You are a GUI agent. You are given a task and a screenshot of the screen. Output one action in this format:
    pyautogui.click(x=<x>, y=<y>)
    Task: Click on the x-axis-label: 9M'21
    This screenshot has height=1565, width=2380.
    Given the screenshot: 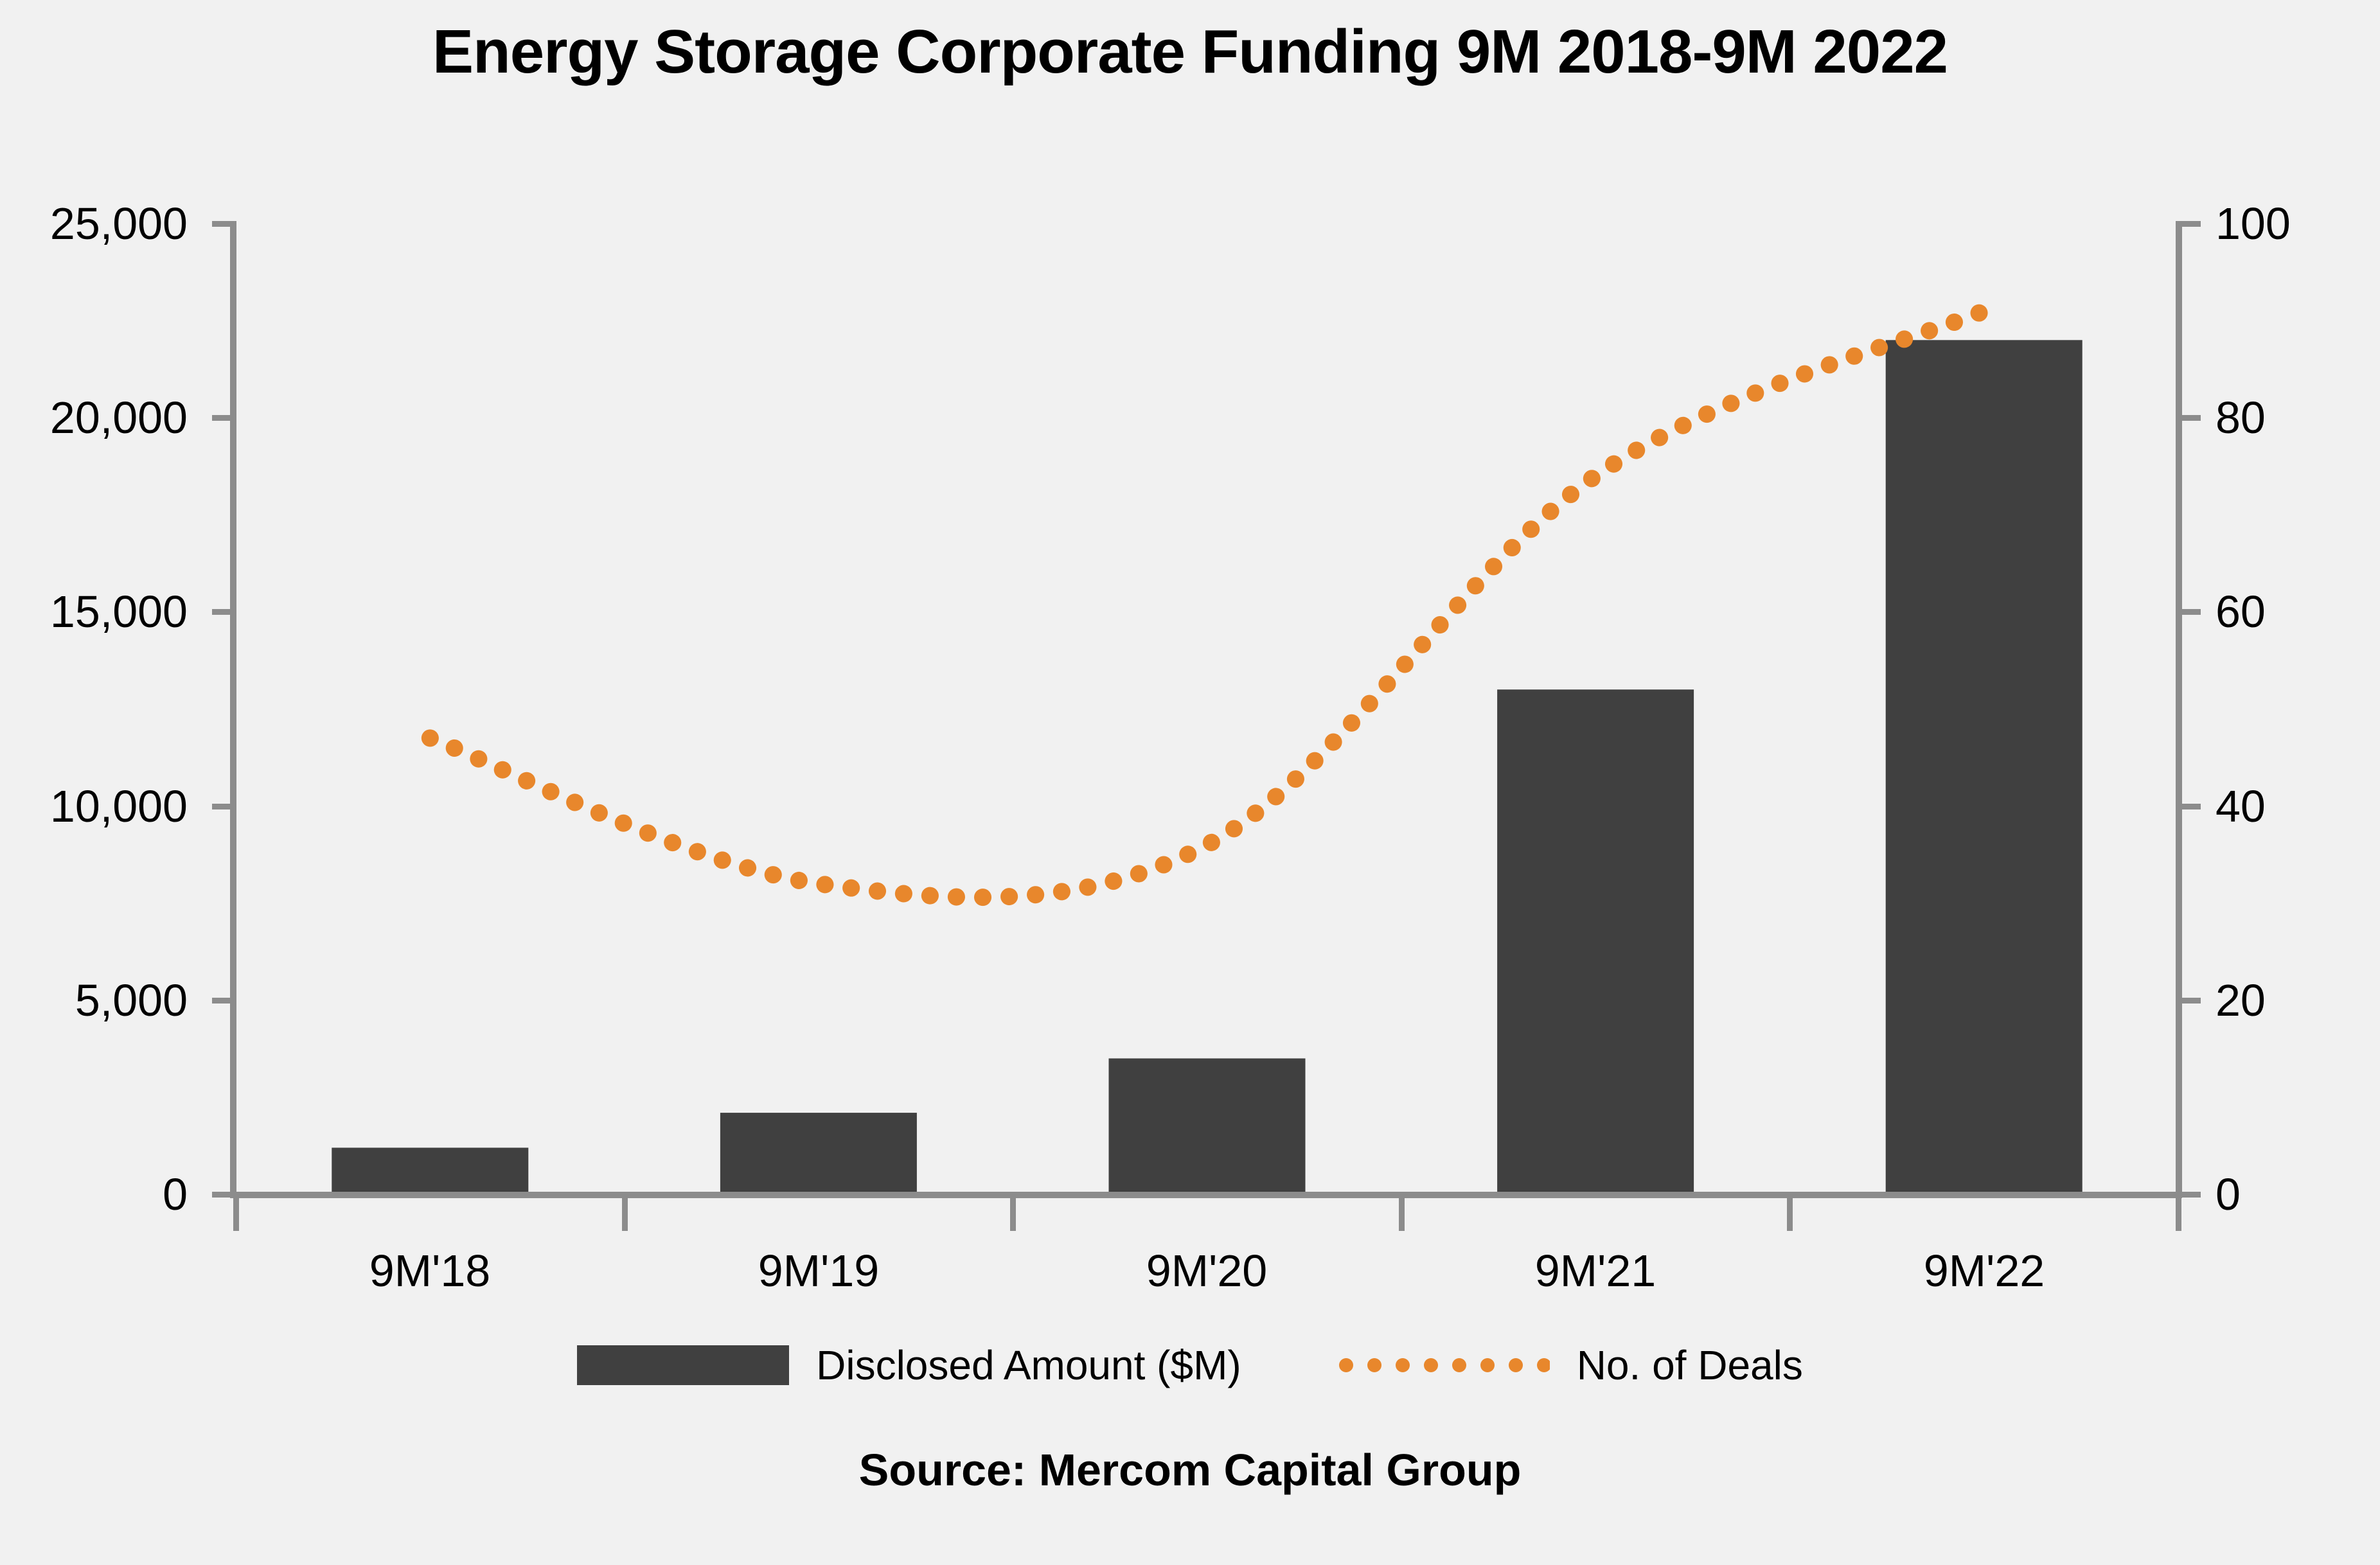 What is the action you would take?
    pyautogui.click(x=1595, y=1271)
    